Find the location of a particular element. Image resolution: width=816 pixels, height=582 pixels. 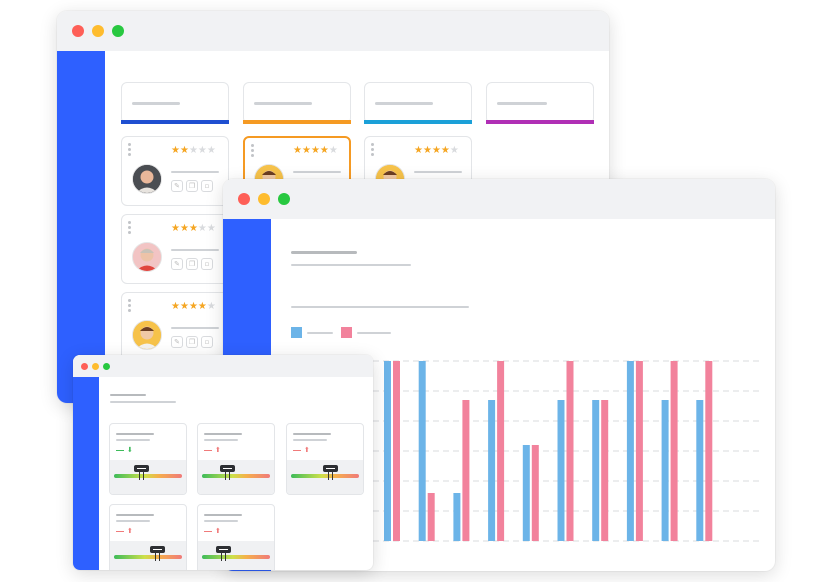

chart-subtitle-placeholder is located at coordinates (351, 265).